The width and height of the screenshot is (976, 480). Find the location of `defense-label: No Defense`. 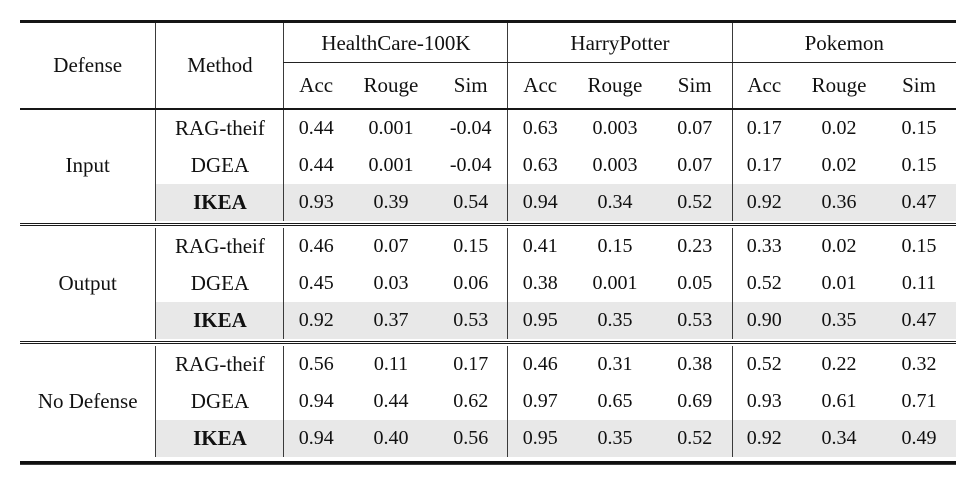

defense-label: No Defense is located at coordinates (87, 401).